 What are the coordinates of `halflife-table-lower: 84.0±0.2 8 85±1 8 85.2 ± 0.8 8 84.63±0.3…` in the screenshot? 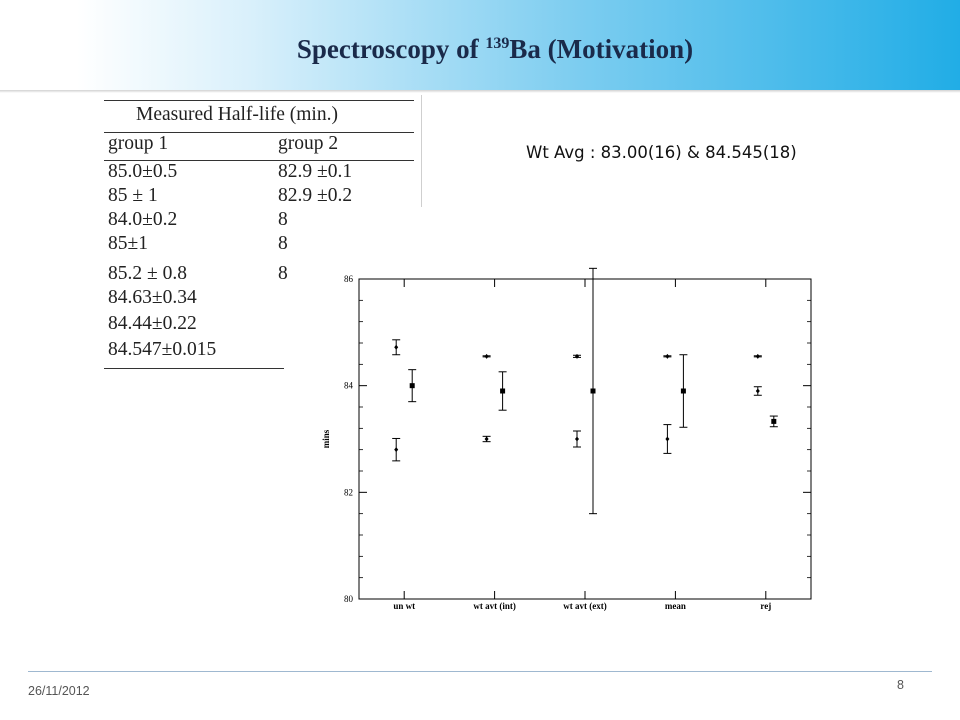 It's located at (196, 290).